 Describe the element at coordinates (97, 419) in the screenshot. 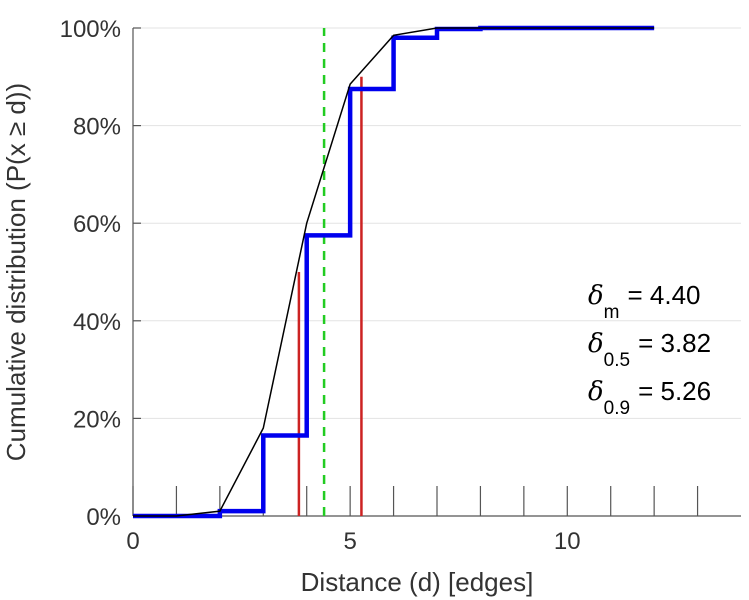

I see `y-tick-label: 20%` at that location.